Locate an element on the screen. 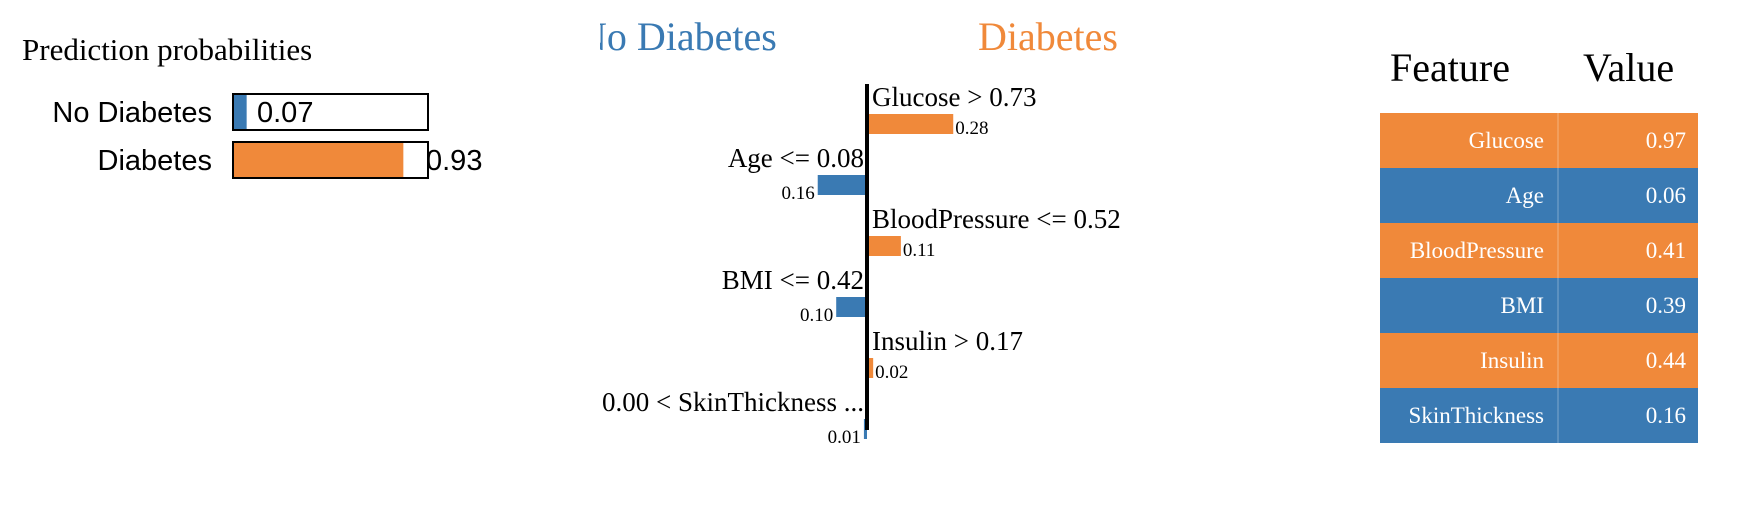  feature-3-bar is located at coordinates (884, 246).